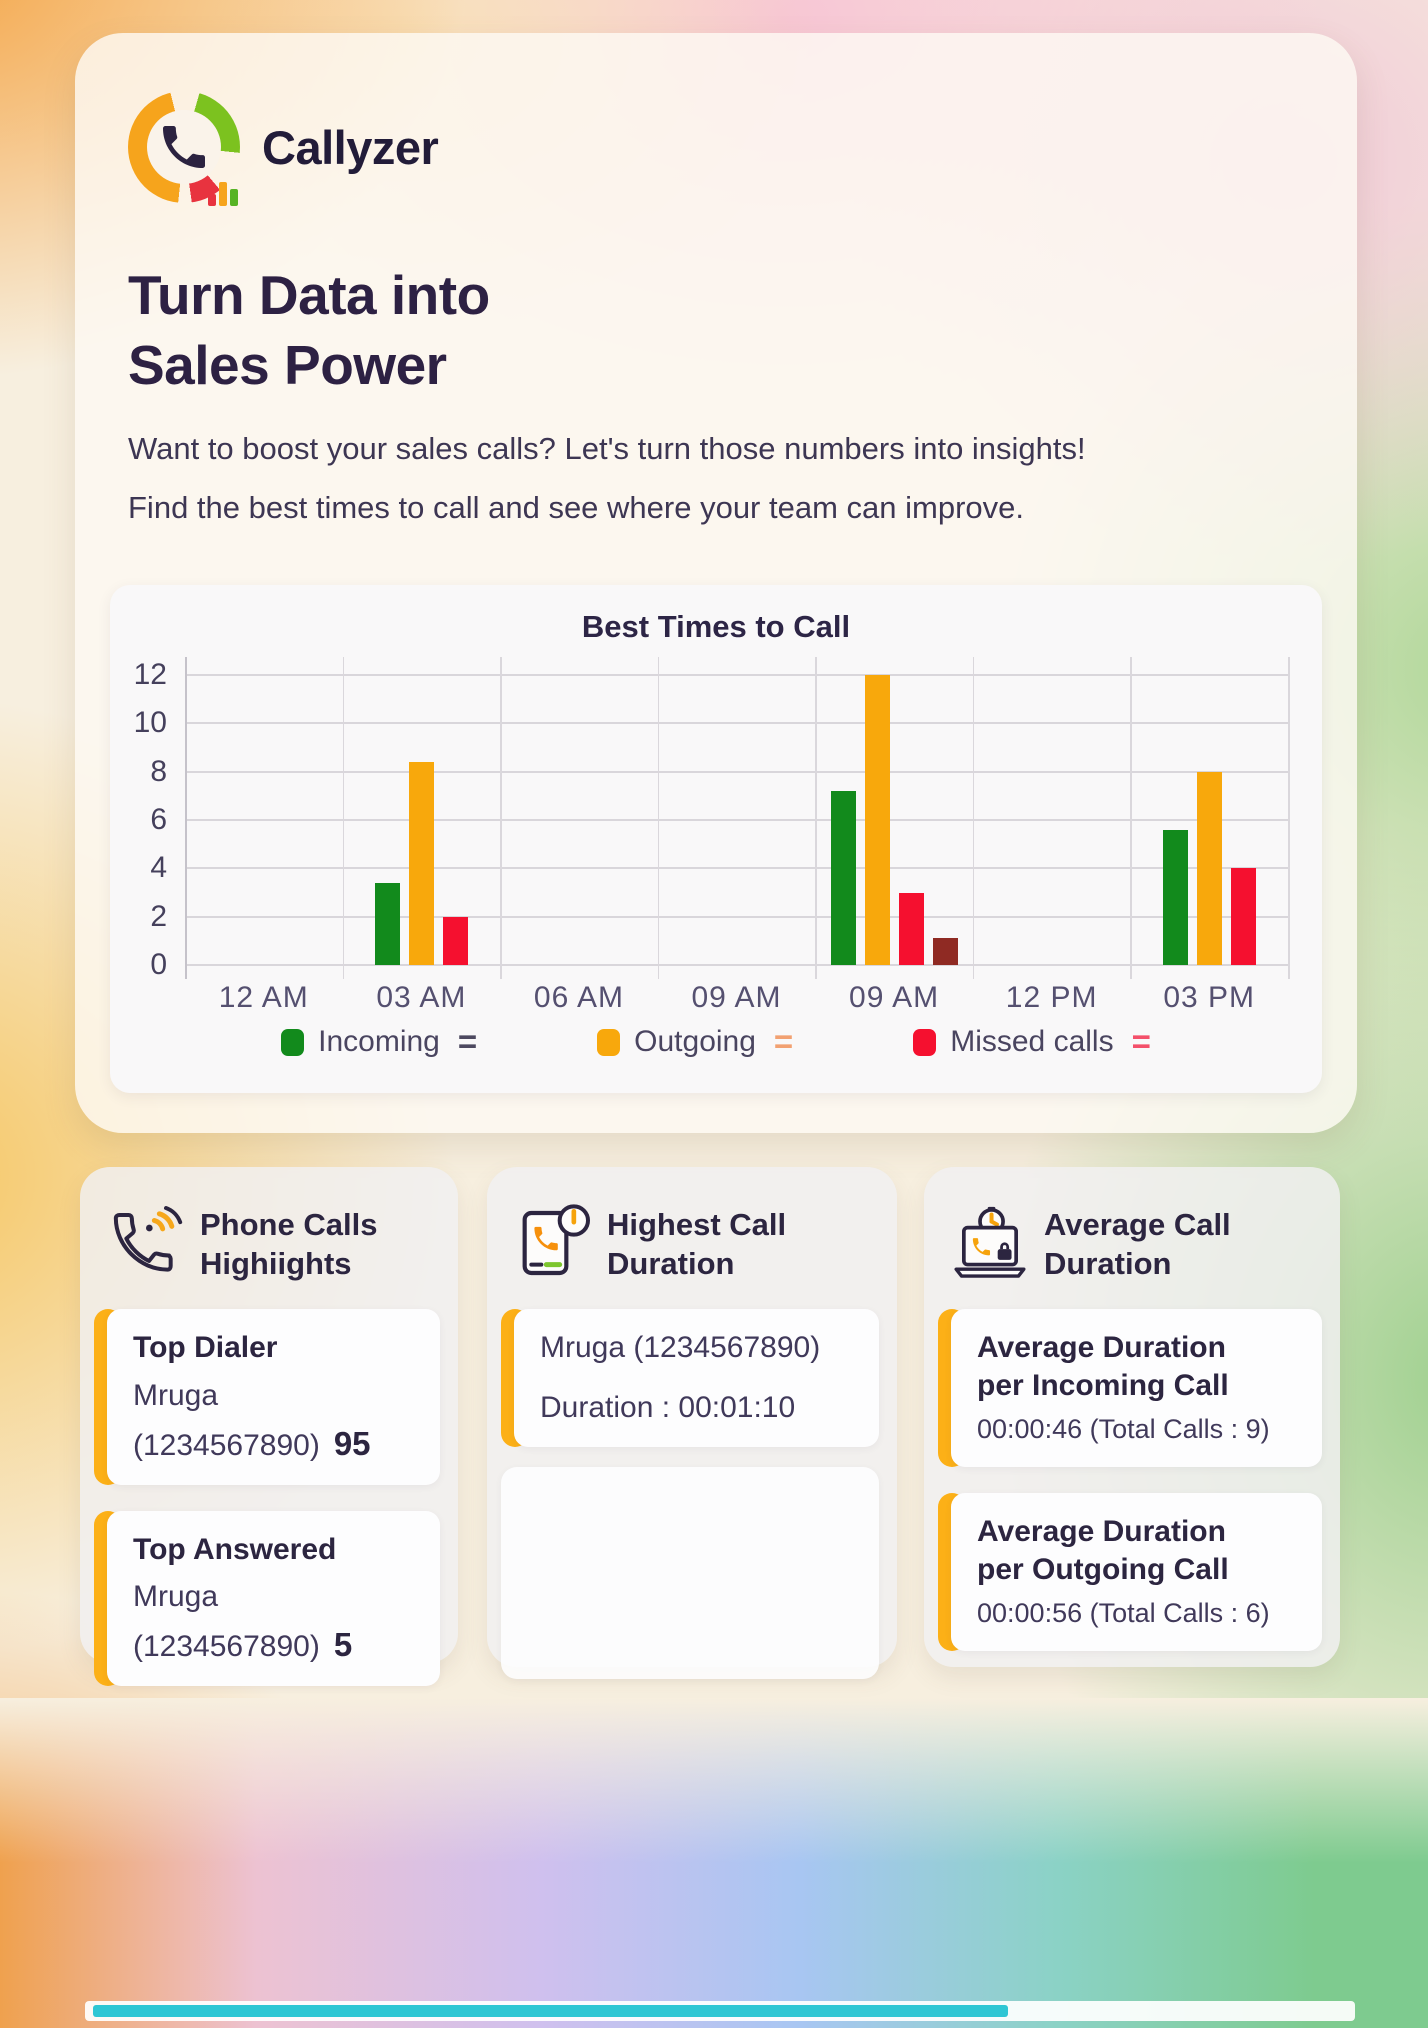  Describe the element at coordinates (267, 1397) in the screenshot. I see `stat-top-dialer: Top Dialer Mruga (1234567890) 95` at that location.